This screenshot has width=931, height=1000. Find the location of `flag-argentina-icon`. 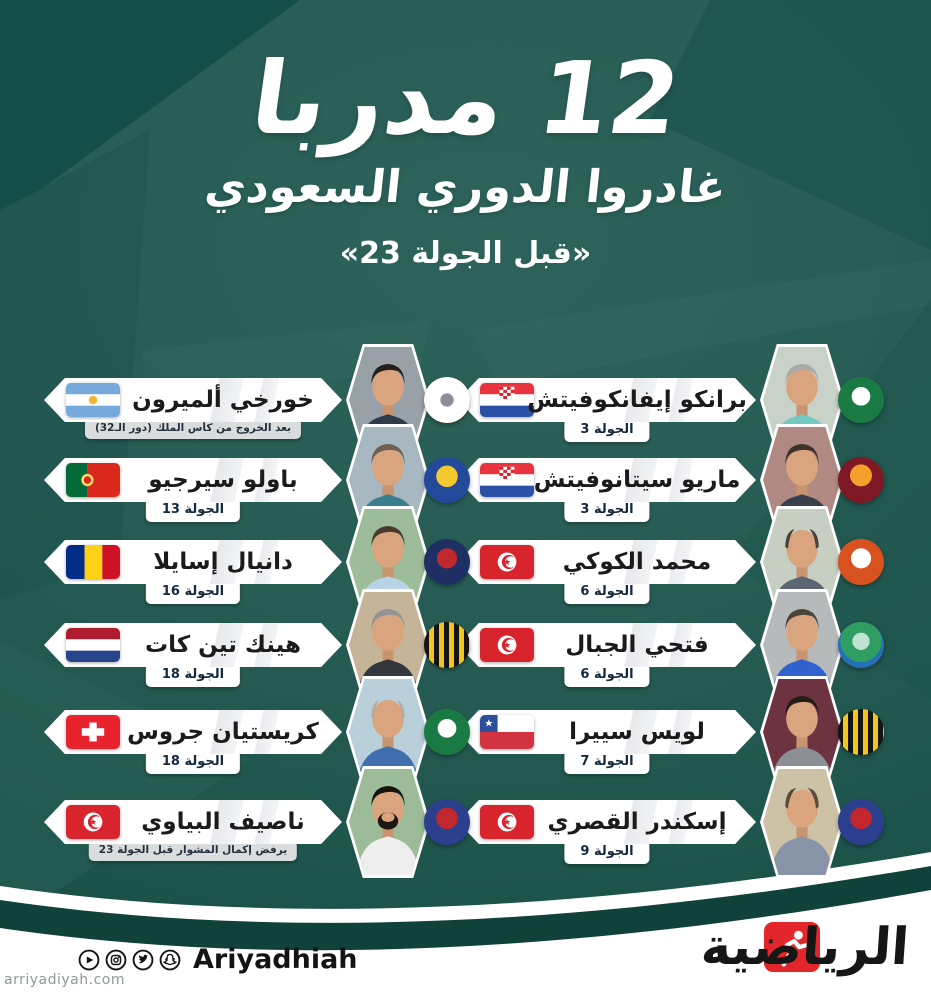

flag-argentina-icon is located at coordinates (93, 400).